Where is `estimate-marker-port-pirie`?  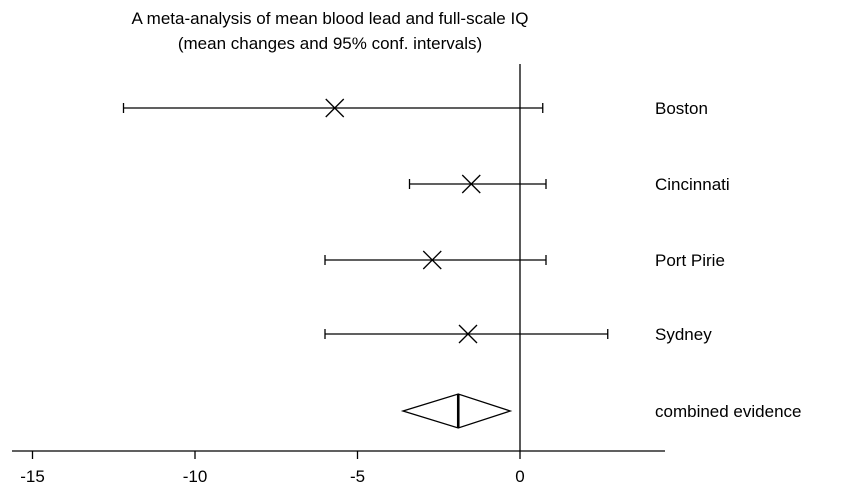
estimate-marker-port-pirie is located at coordinates (432, 260).